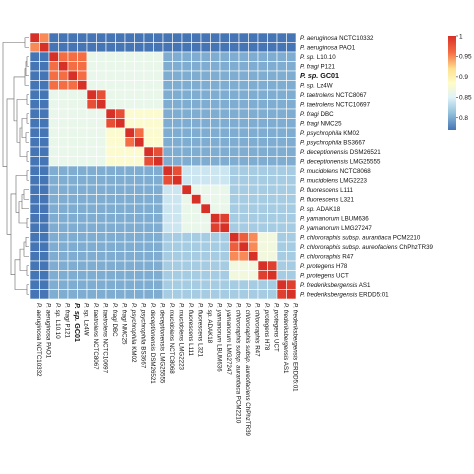  Describe the element at coordinates (334, 218) in the screenshot. I see `row-label: P. yamanorum LBUM636` at that location.